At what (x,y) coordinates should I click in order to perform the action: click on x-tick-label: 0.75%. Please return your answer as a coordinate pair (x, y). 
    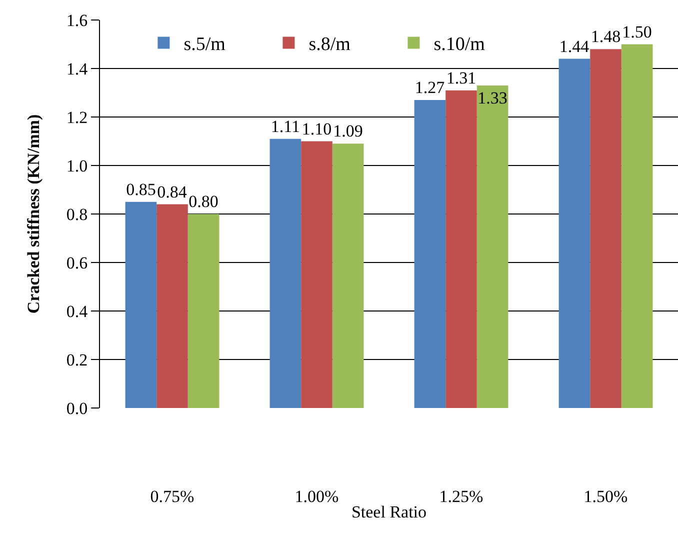
    Looking at the image, I should click on (172, 496).